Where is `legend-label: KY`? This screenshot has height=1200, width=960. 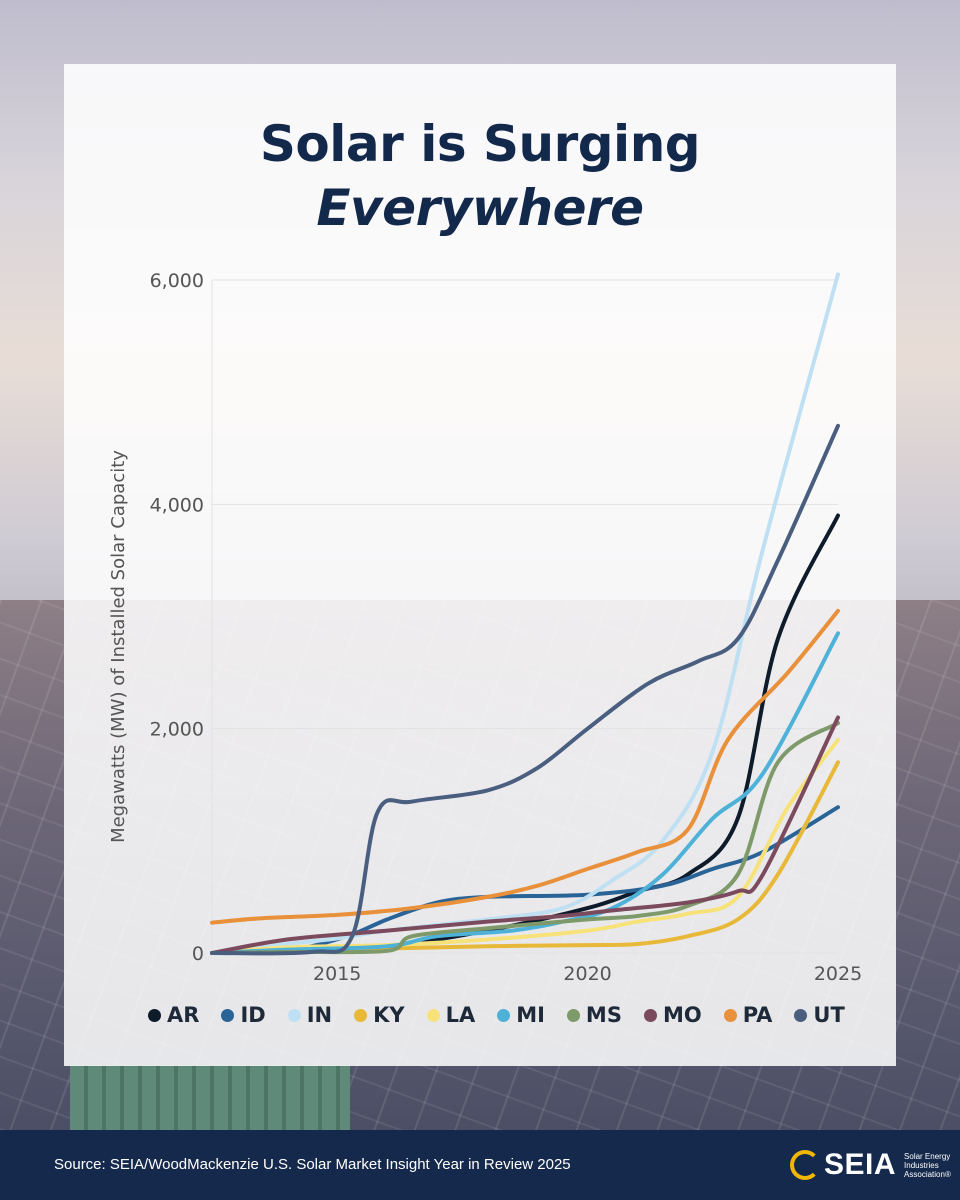 legend-label: KY is located at coordinates (389, 1015).